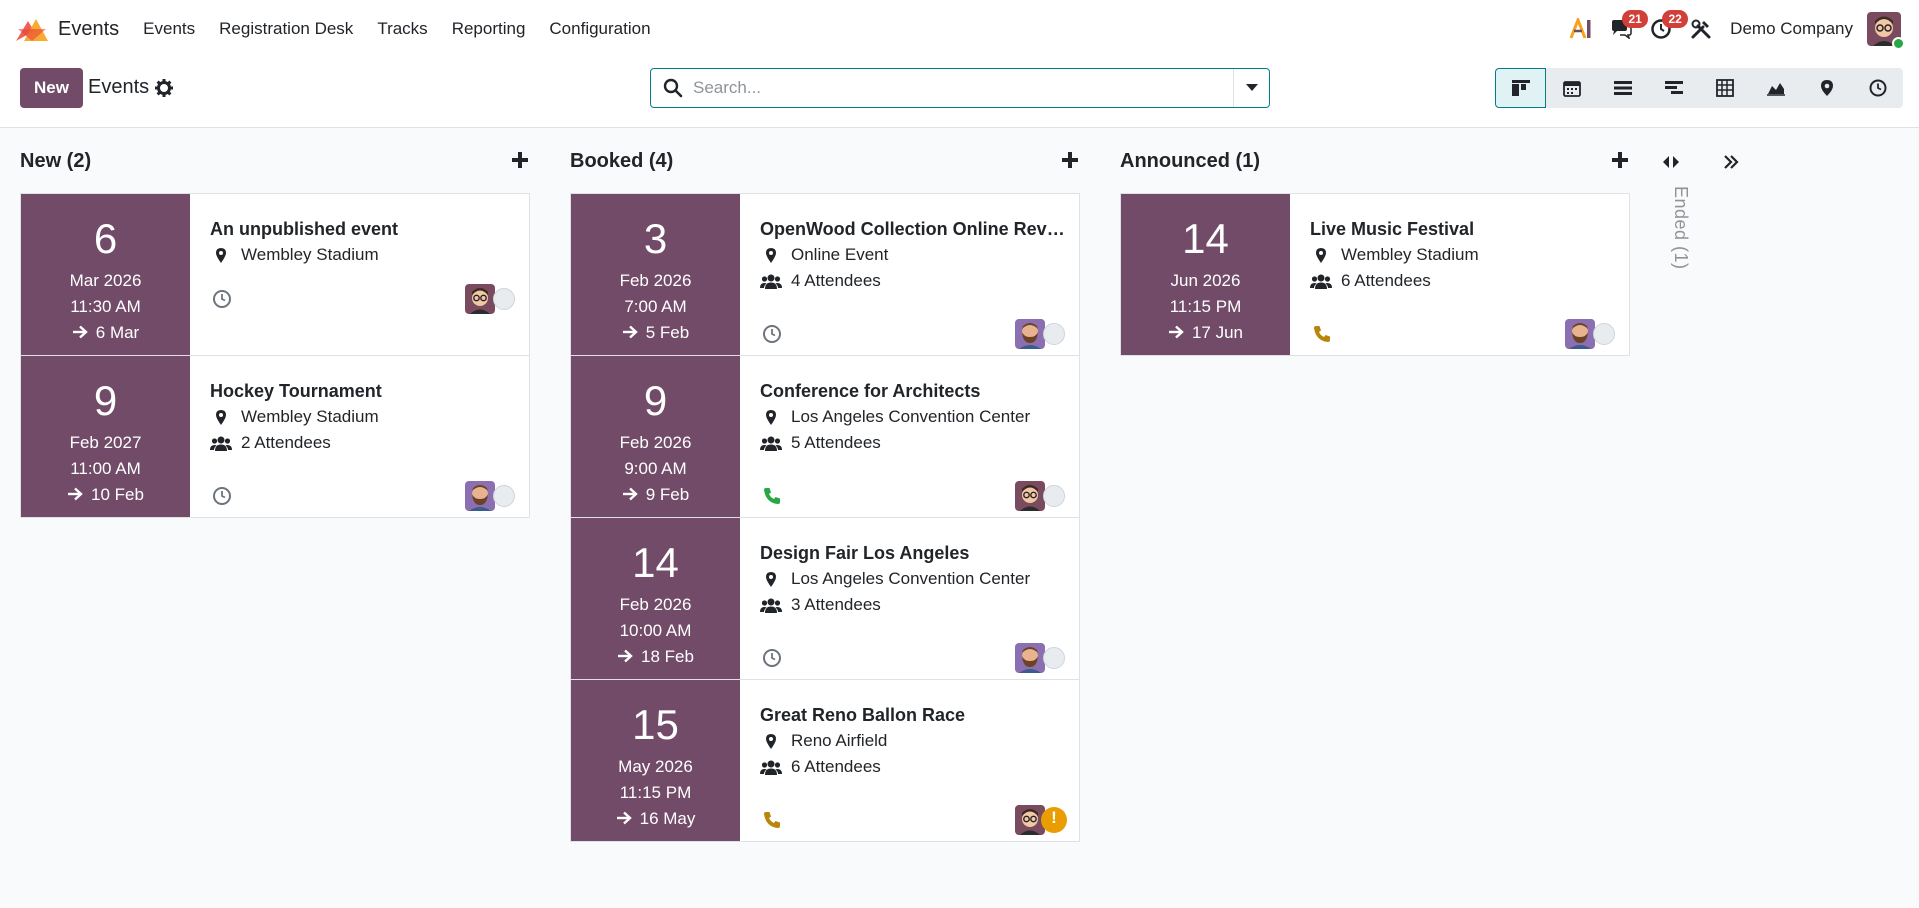  I want to click on event-location: Online Event, so click(824, 255).